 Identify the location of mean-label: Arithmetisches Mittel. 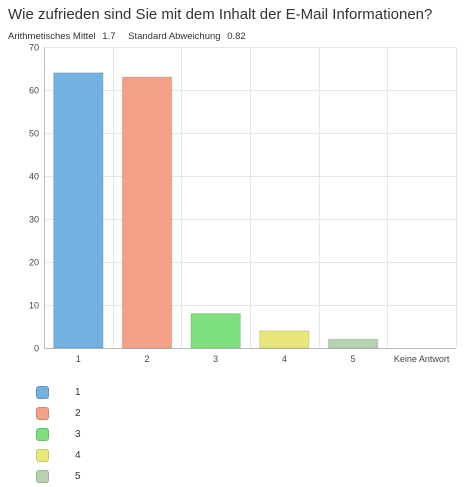
(52, 36).